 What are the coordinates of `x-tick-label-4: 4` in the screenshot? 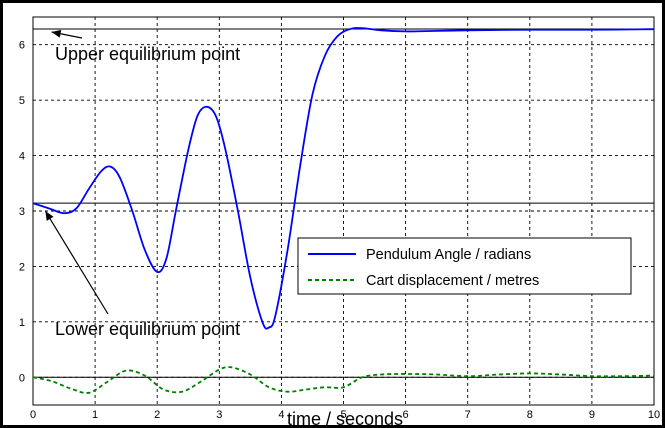 It's located at (281, 415).